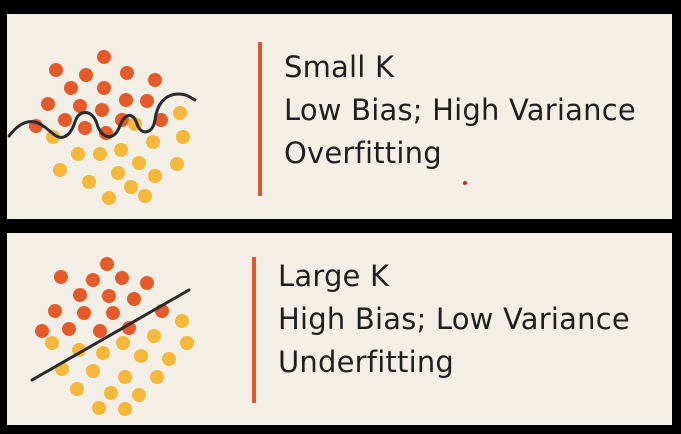  What do you see at coordinates (465, 183) in the screenshot?
I see `cursor-dot` at bounding box center [465, 183].